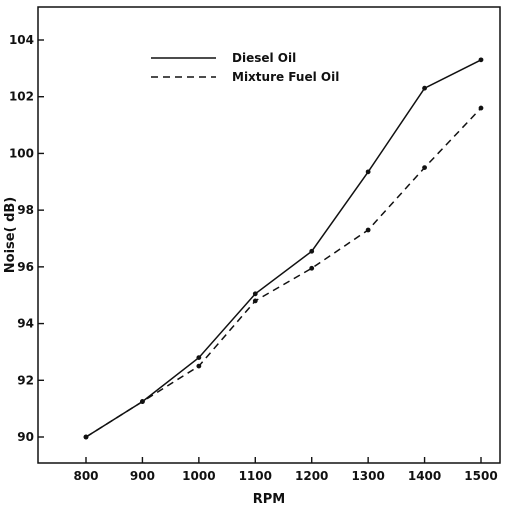 This screenshot has width=508, height=509. I want to click on x-tick-label: 1200, so click(311, 476).